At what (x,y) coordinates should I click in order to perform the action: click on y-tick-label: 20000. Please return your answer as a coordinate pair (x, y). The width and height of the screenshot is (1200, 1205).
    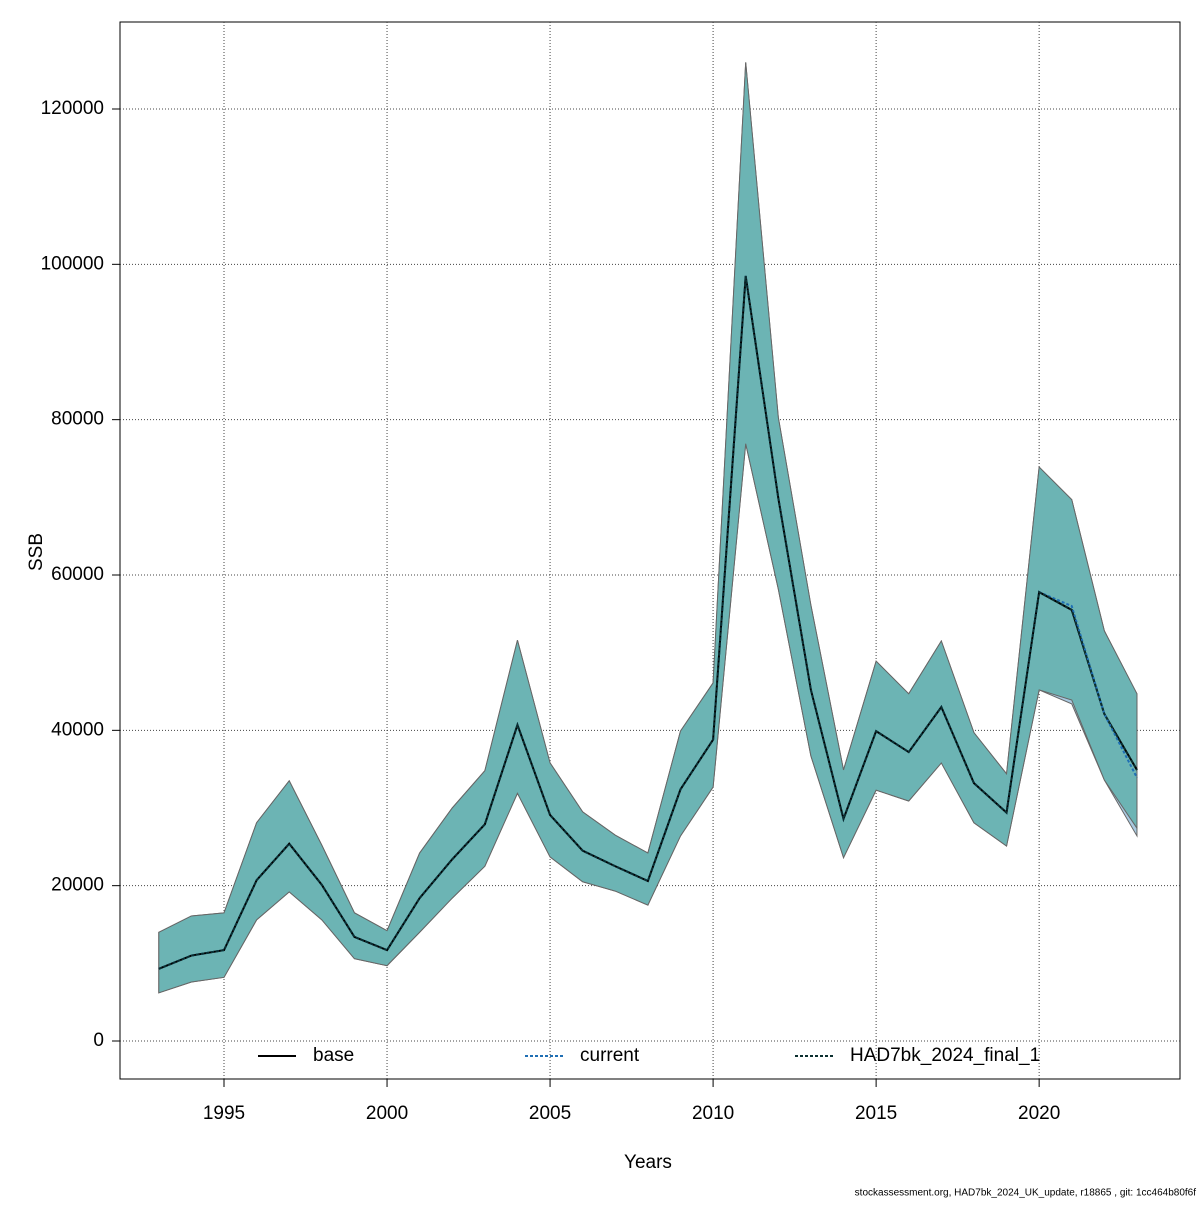
    Looking at the image, I should click on (77, 885).